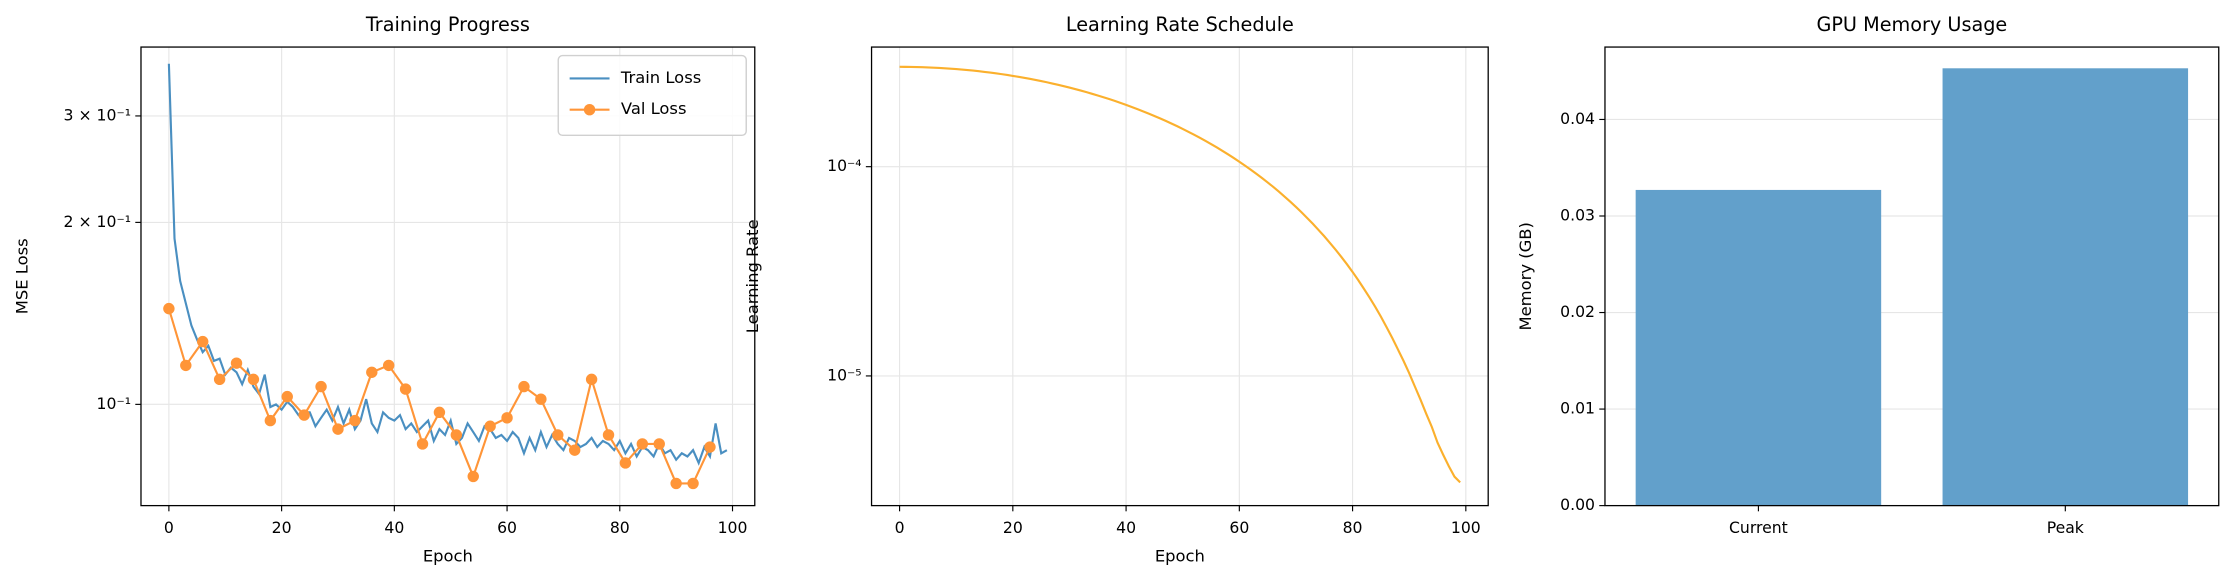  Describe the element at coordinates (844, 165) in the screenshot. I see `y-tick-label: 10⁻⁴` at that location.